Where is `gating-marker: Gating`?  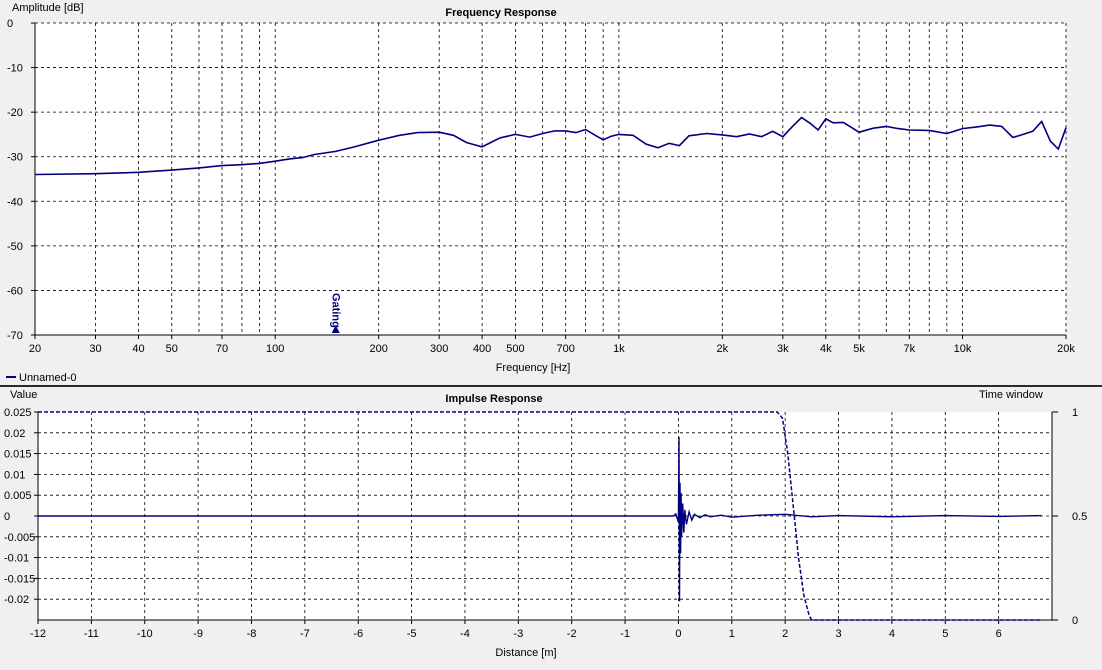
gating-marker: Gating is located at coordinates (336, 313).